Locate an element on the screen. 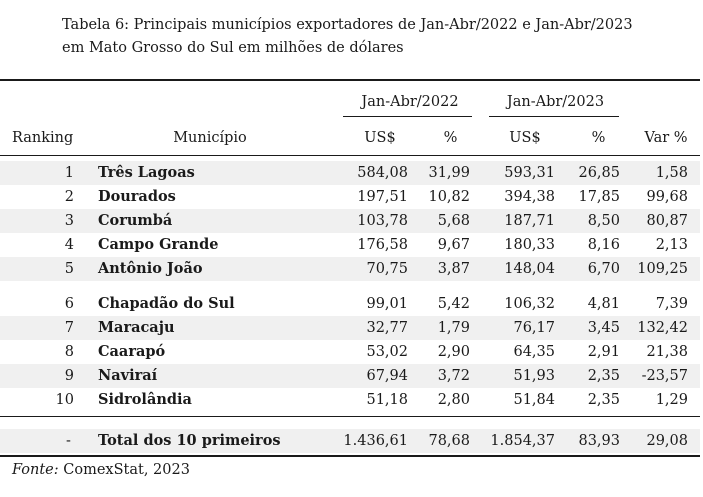 The height and width of the screenshot is (497, 703). row-usd-2023: 148,04 is located at coordinates (529, 269).